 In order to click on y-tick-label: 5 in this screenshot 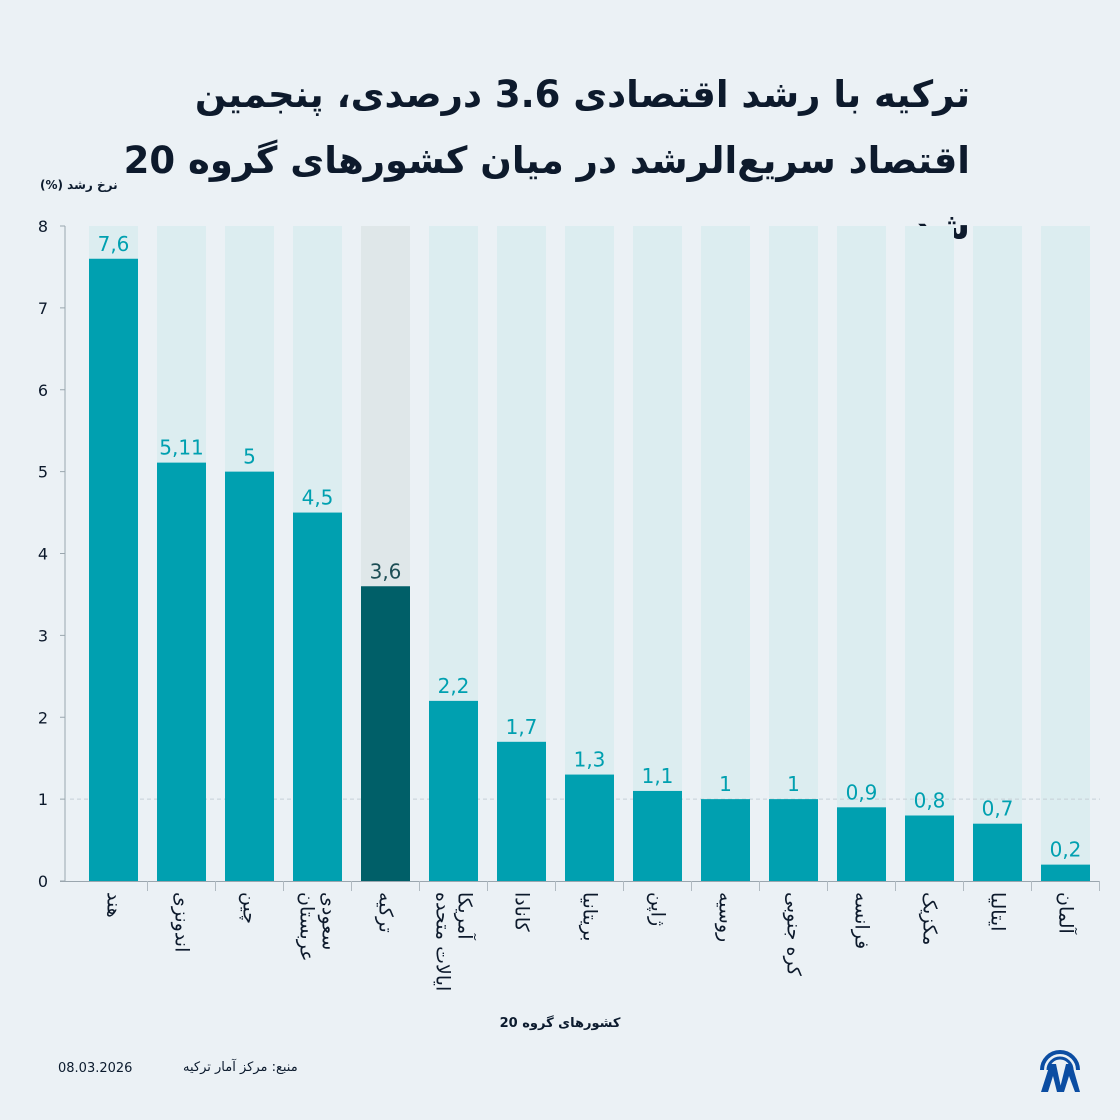, I will do `click(43, 472)`.